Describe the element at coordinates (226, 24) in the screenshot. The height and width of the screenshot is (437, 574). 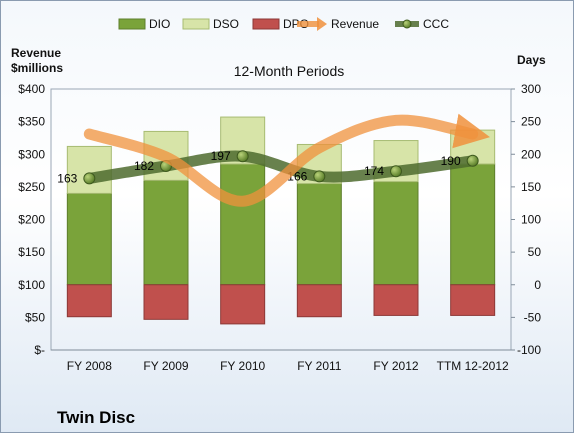
I see `legend-label-dso: DSO` at that location.